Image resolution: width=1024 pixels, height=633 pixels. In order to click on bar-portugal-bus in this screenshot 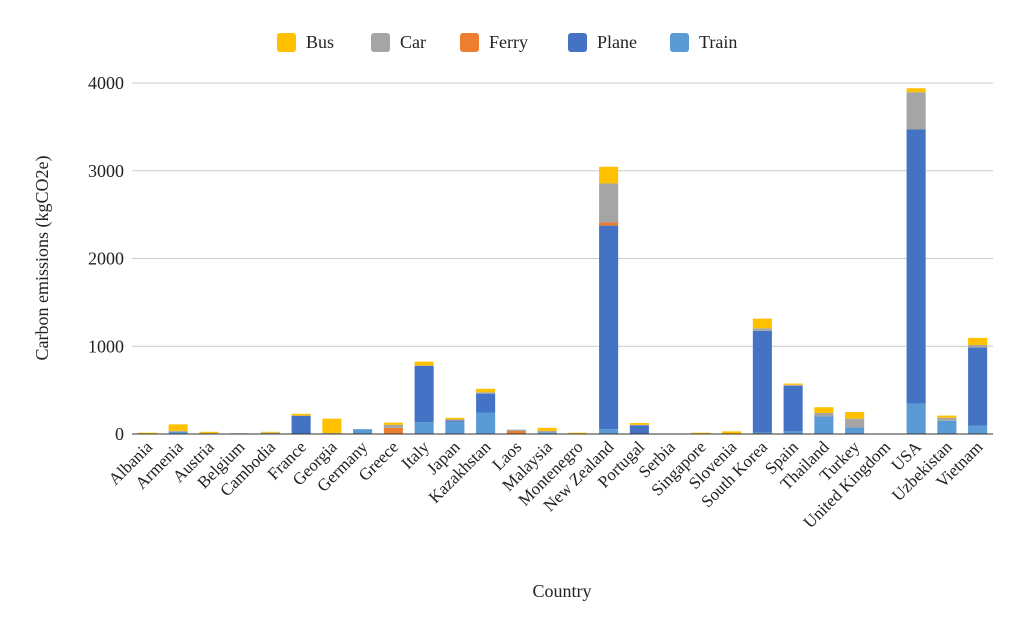, I will do `click(639, 424)`.